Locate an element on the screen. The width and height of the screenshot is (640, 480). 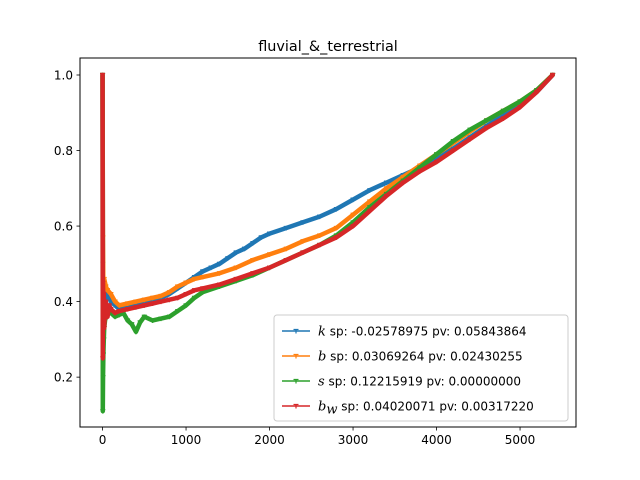
y-tick-label: 1.0 is located at coordinates (63, 75).